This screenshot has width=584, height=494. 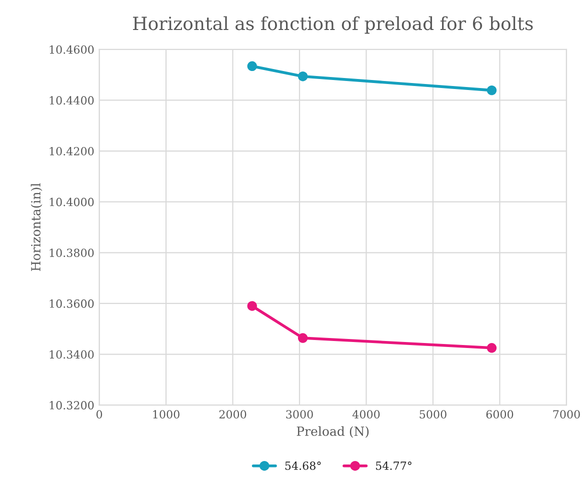 What do you see at coordinates (566, 414) in the screenshot?
I see `x-tick-label: 7000` at bounding box center [566, 414].